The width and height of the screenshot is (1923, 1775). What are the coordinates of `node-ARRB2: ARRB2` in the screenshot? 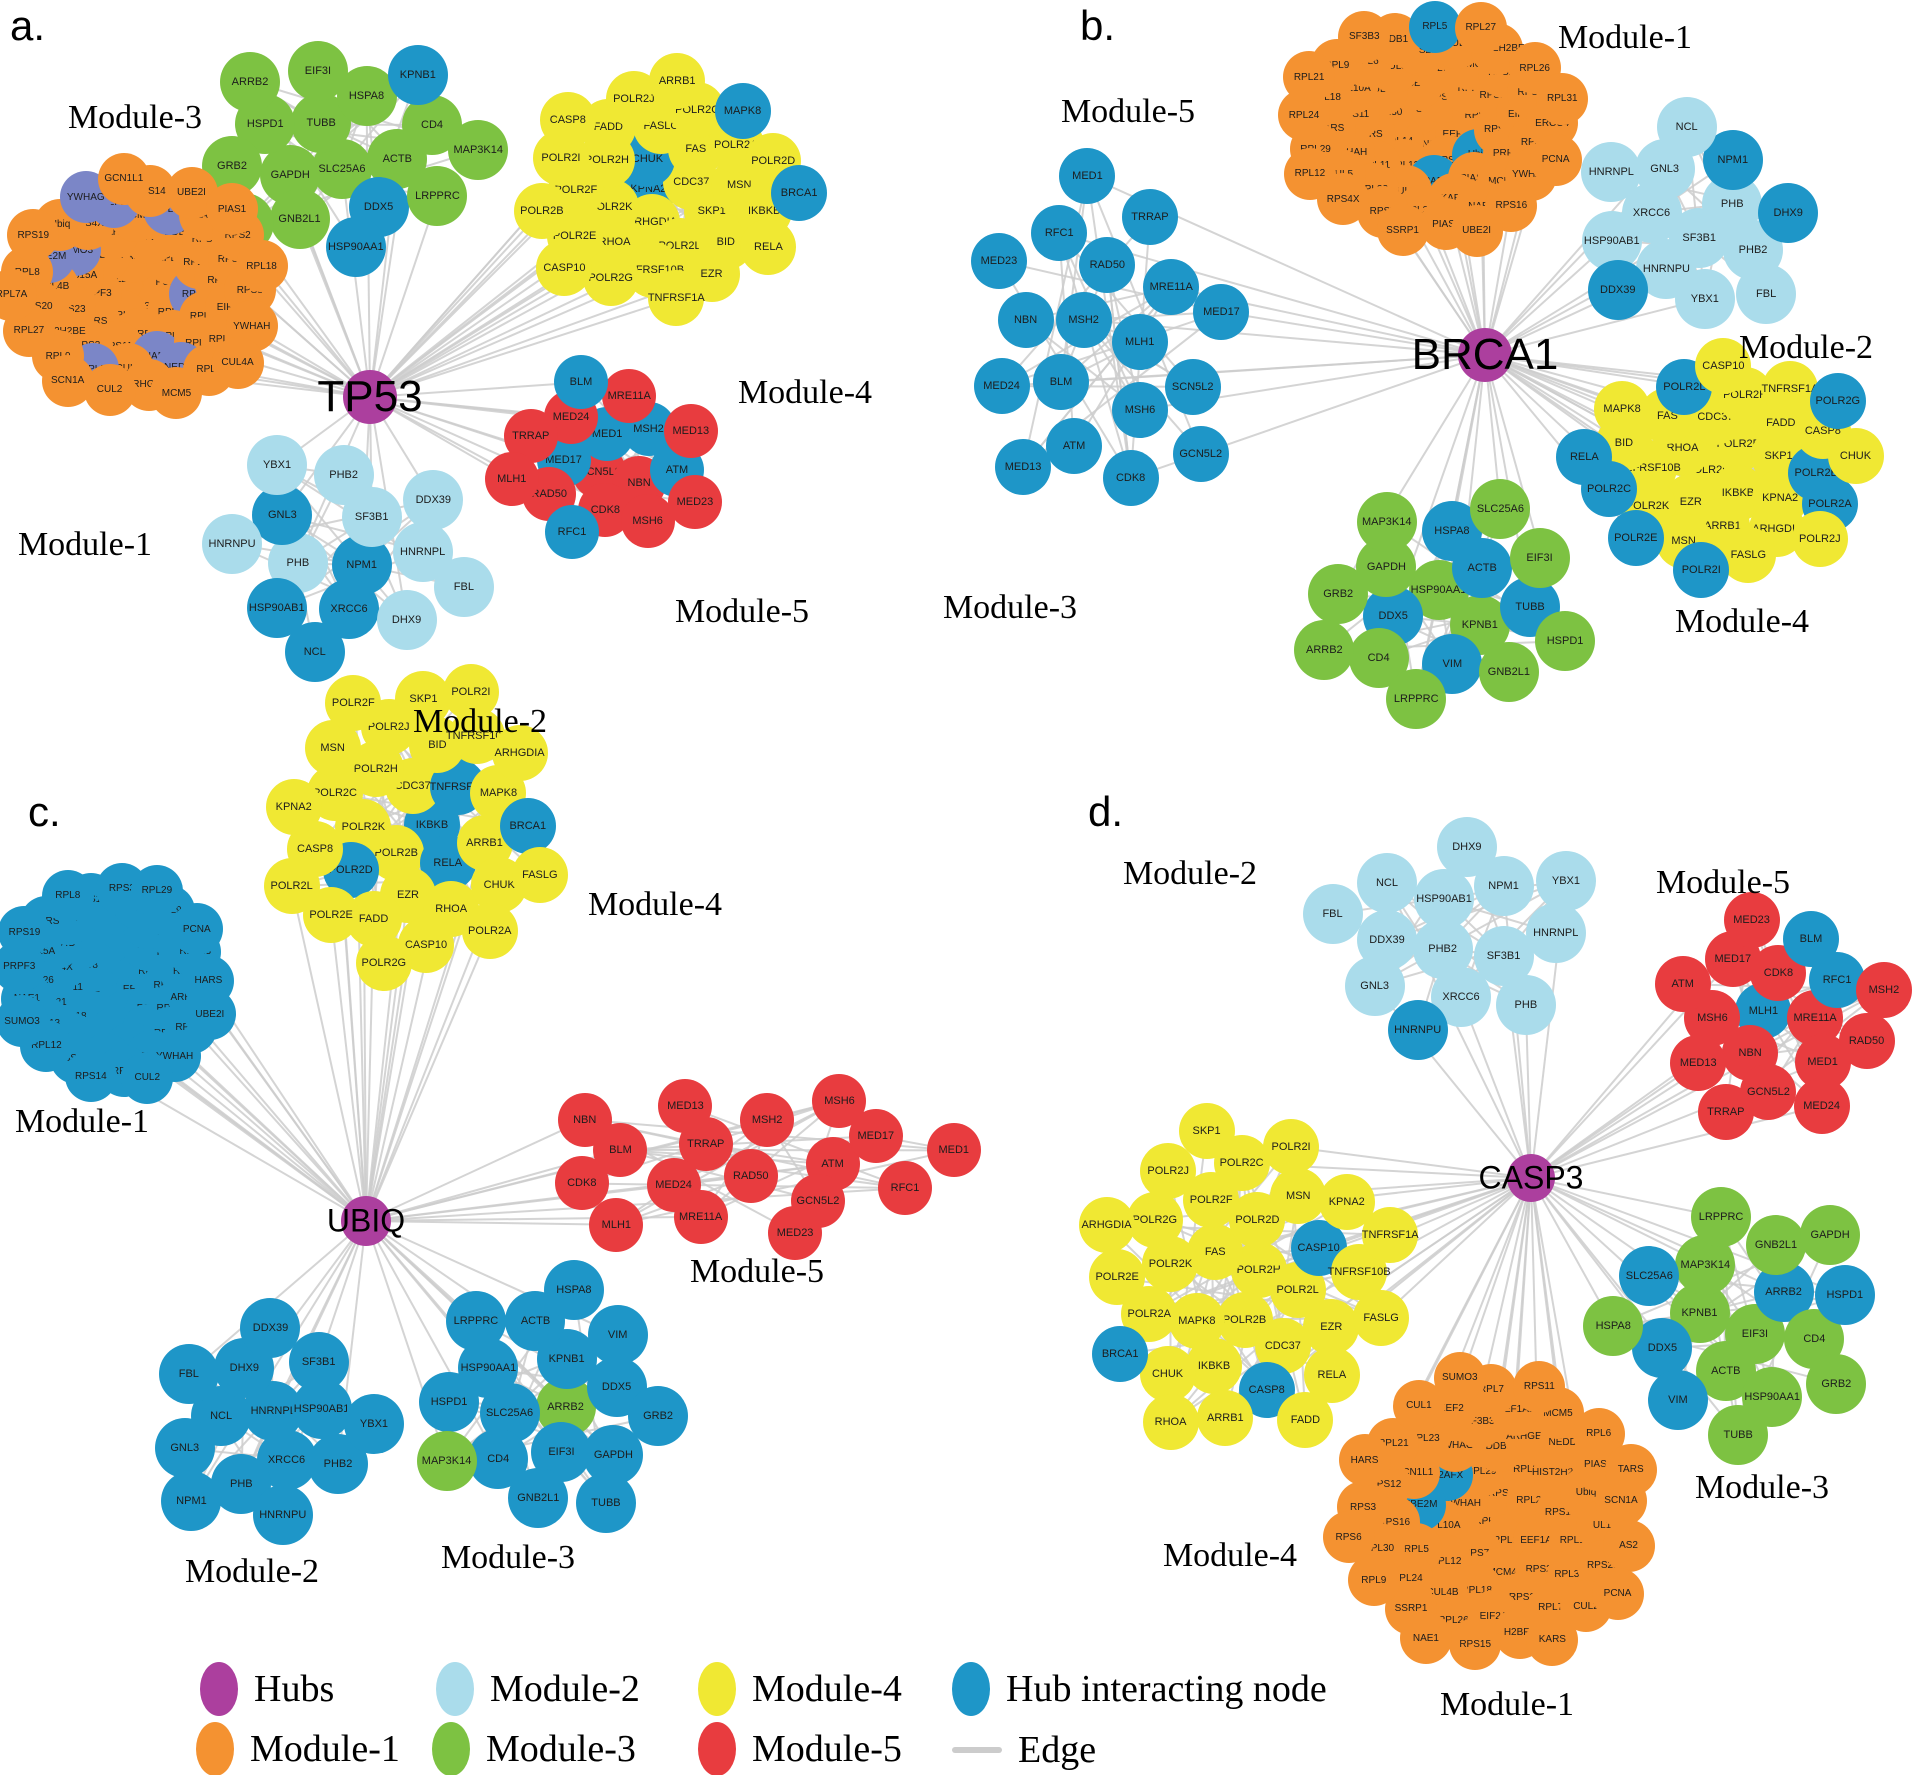 It's located at (1324, 649).